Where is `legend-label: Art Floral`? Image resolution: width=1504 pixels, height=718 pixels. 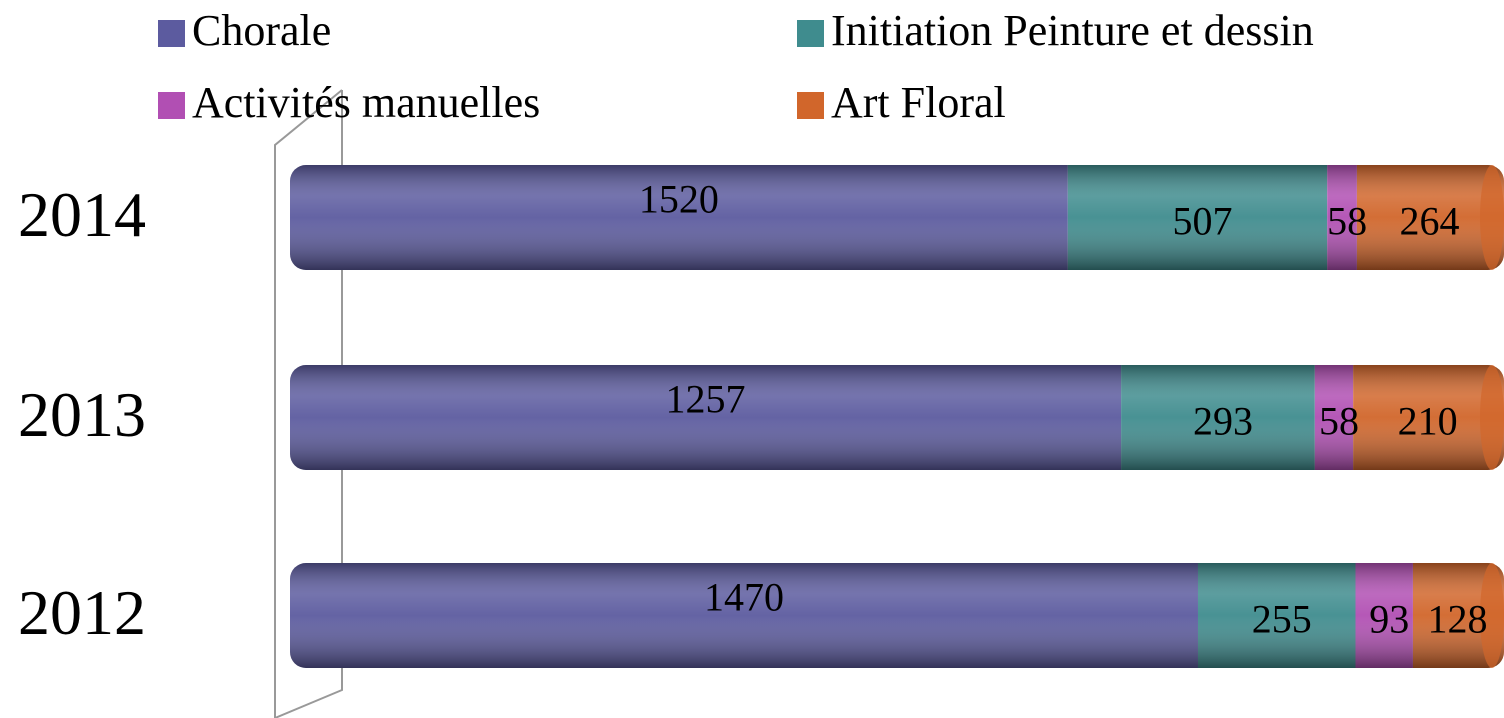
legend-label: Art Floral is located at coordinates (918, 102).